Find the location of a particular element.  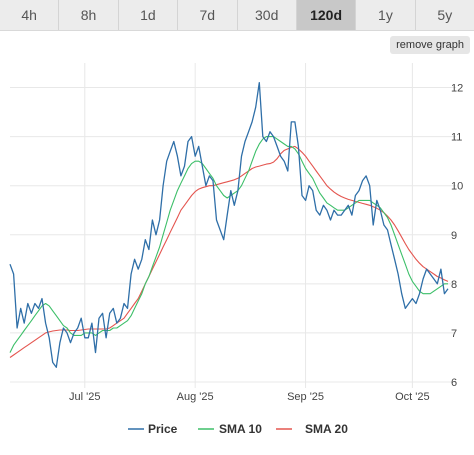

y-tick-label: 9 is located at coordinates (454, 236).